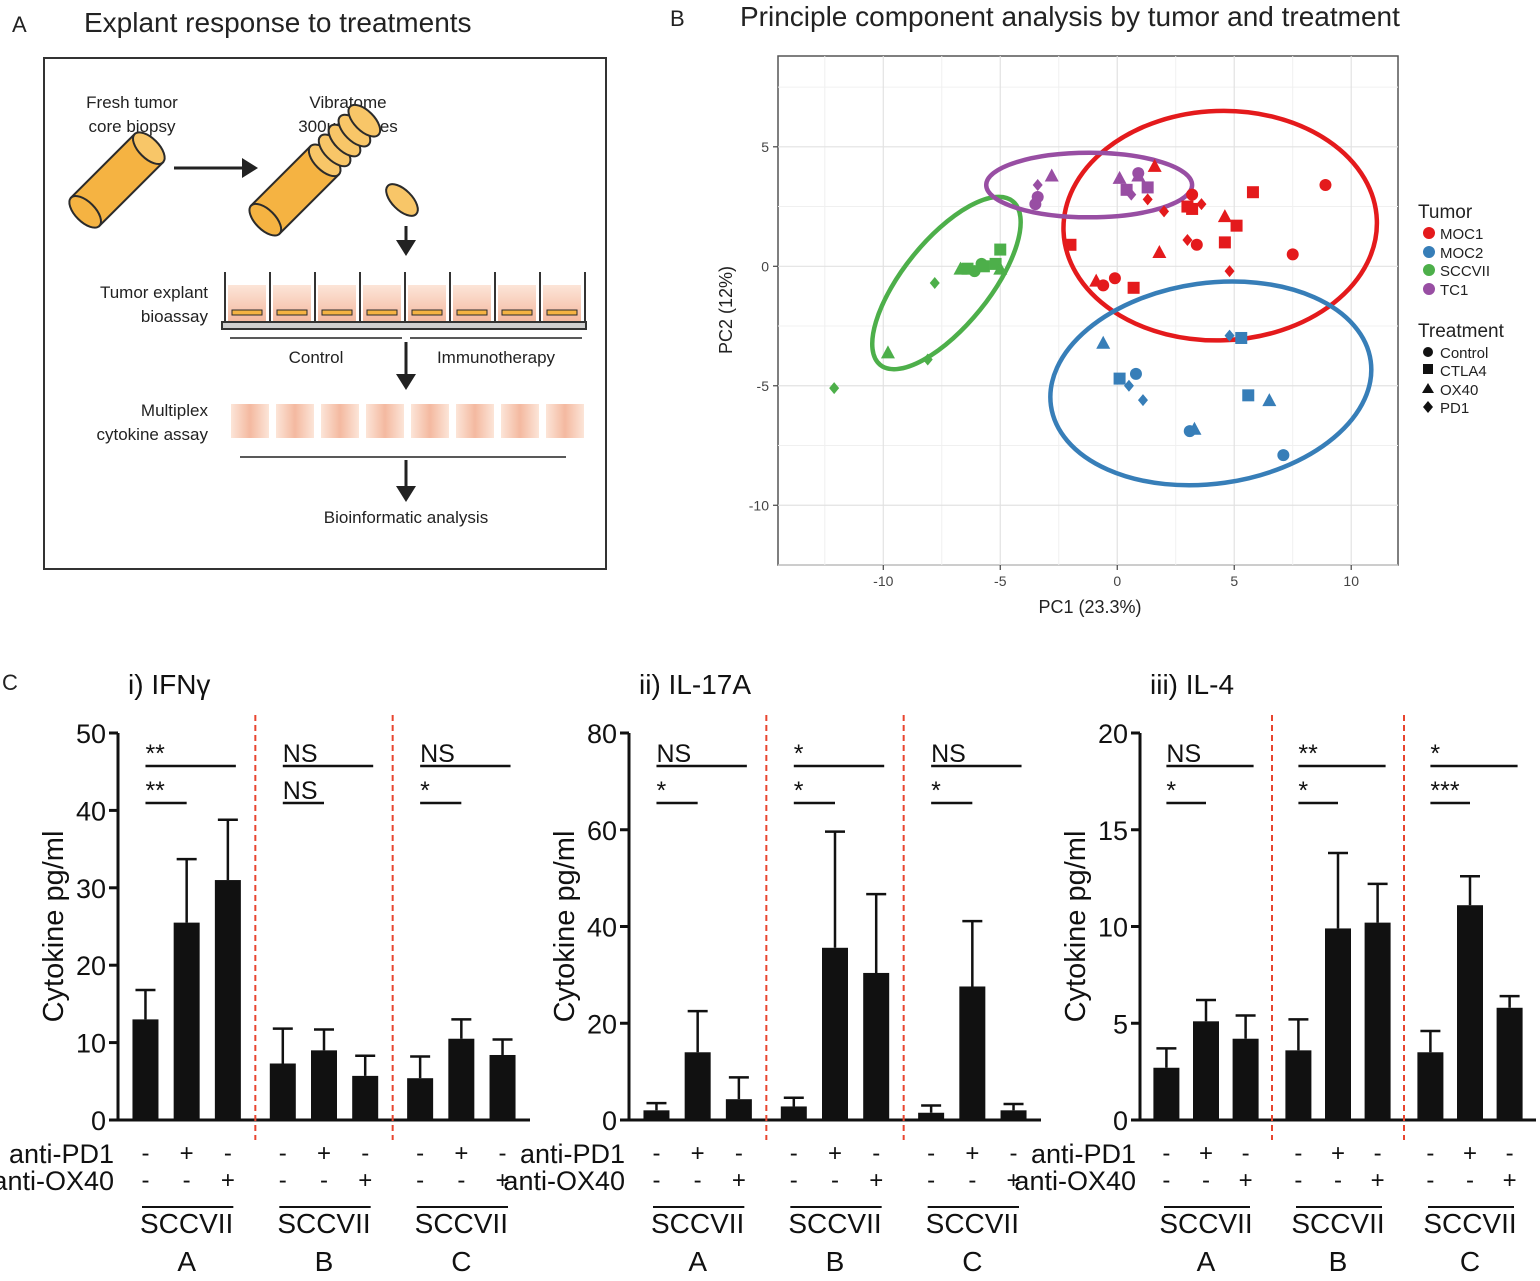  Describe the element at coordinates (726, 310) in the screenshot. I see `pca-y-axis-label: PC2 (12%)` at that location.